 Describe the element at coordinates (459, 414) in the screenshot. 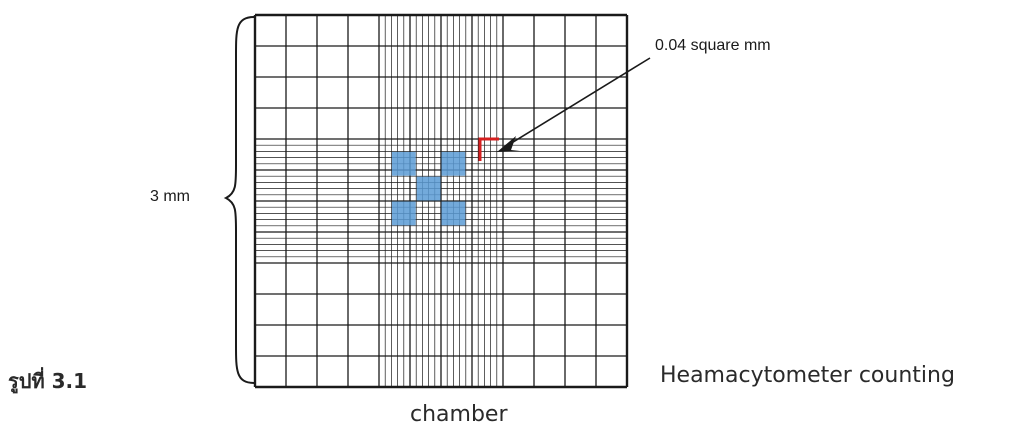

I see `figure-caption-continuation: chamber` at that location.